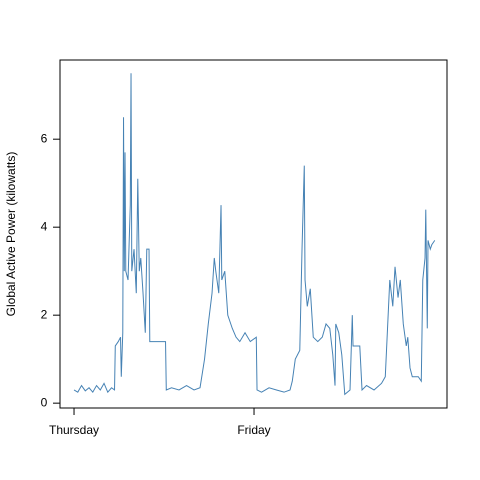 Image resolution: width=480 pixels, height=480 pixels. I want to click on y-tick-label: 2, so click(44, 314).